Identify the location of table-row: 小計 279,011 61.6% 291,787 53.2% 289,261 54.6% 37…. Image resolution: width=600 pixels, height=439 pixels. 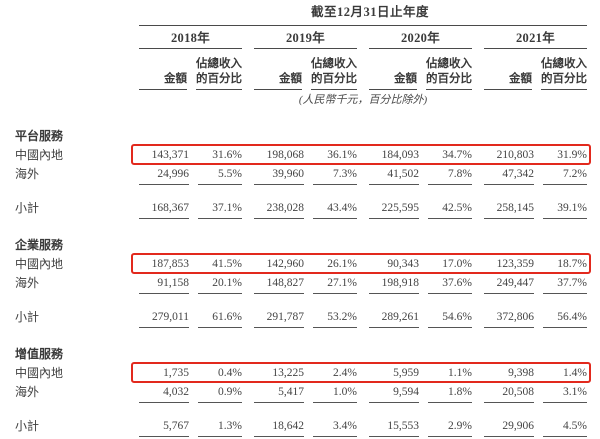
(300, 318).